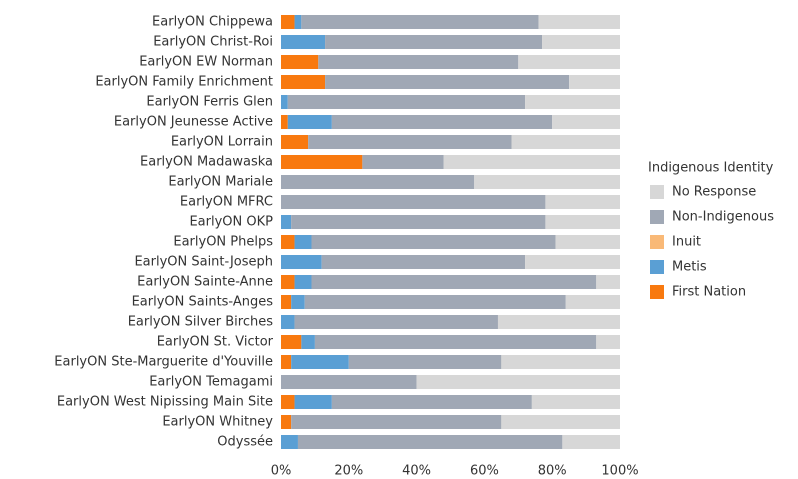 The height and width of the screenshot is (479, 798). I want to click on y-tick-label: EarlyON OKP, so click(231, 222).